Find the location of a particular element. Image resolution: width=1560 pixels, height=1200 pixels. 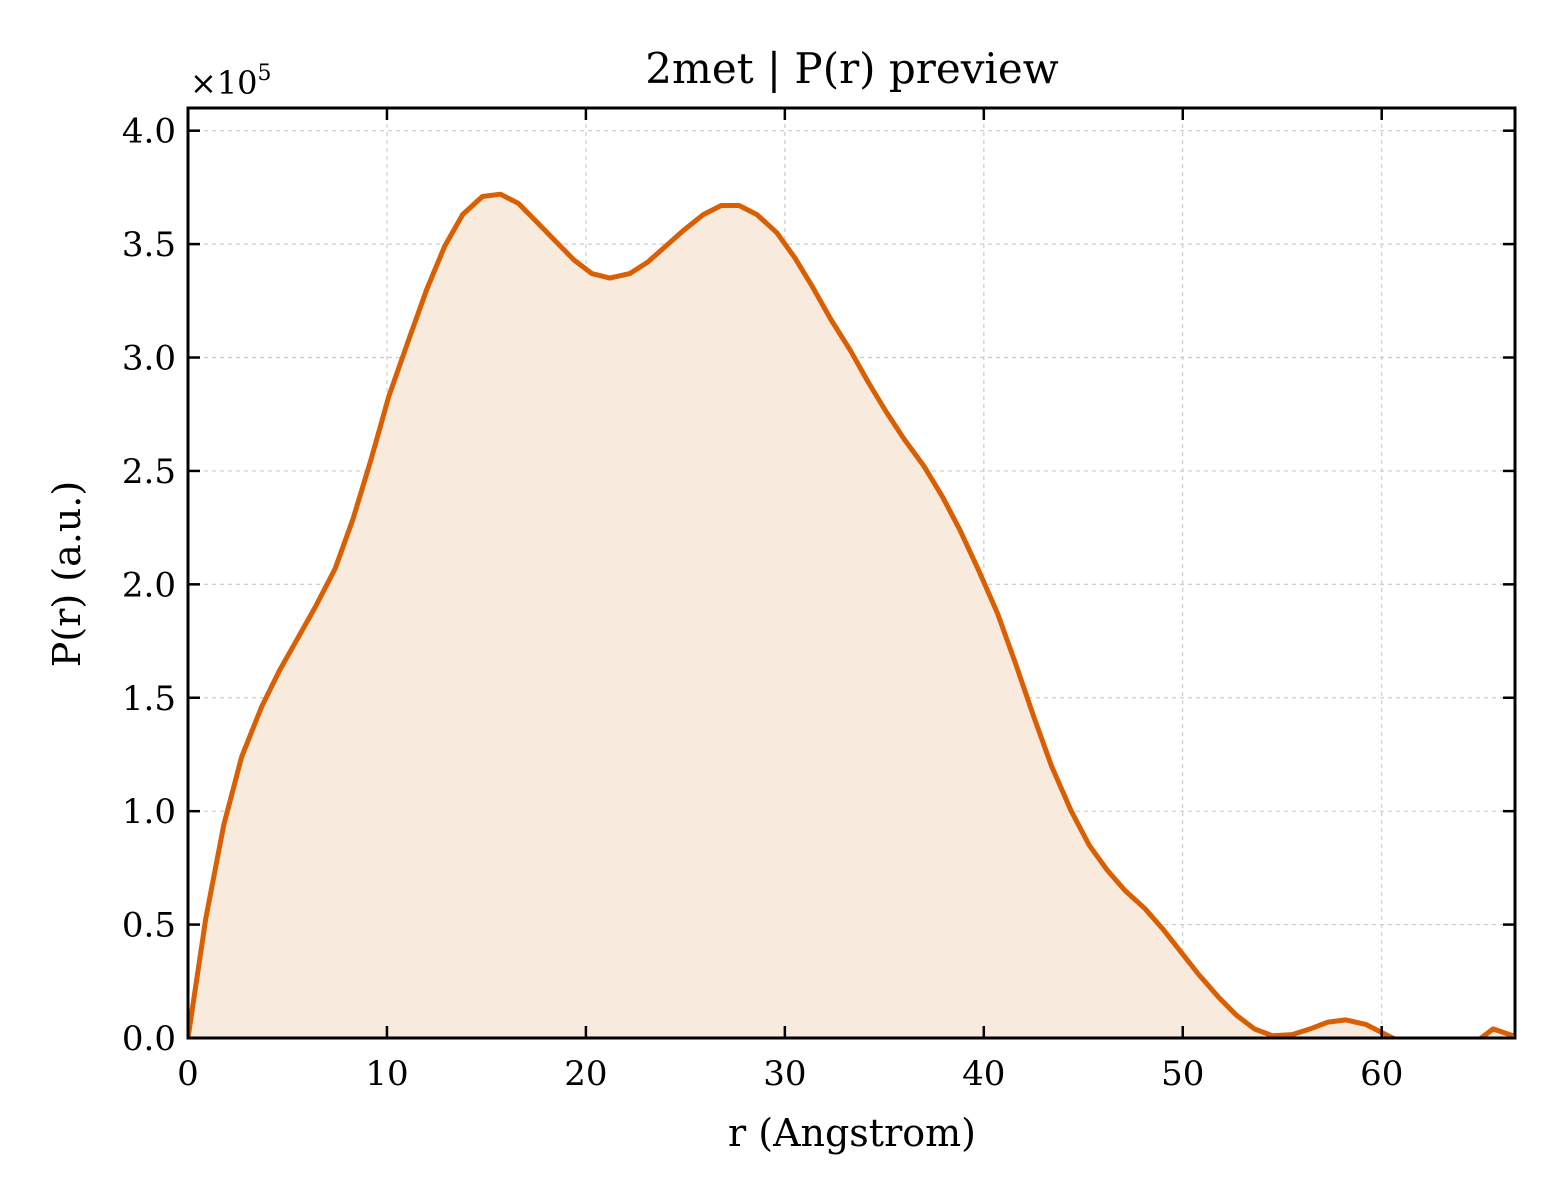

y-multiplier-exponent: 5 is located at coordinates (265, 73).